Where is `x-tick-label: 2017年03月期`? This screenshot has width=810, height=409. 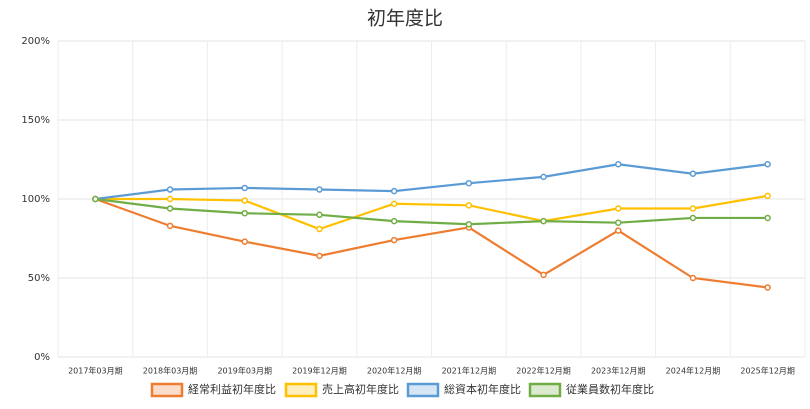 x-tick-label: 2017年03月期 is located at coordinates (95, 371).